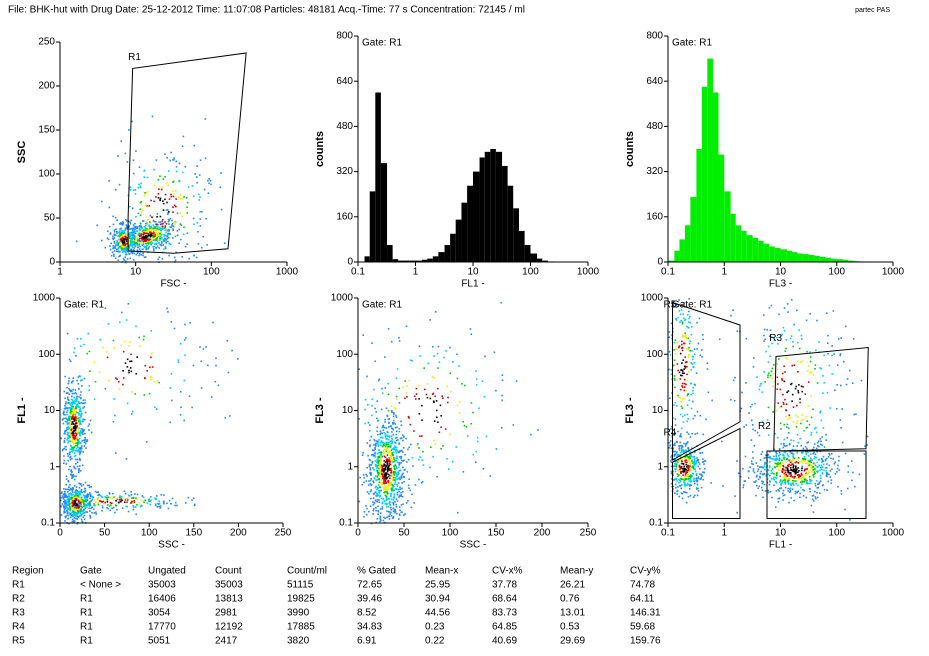 The height and width of the screenshot is (656, 929). I want to click on histogram-bar, so click(704, 174).